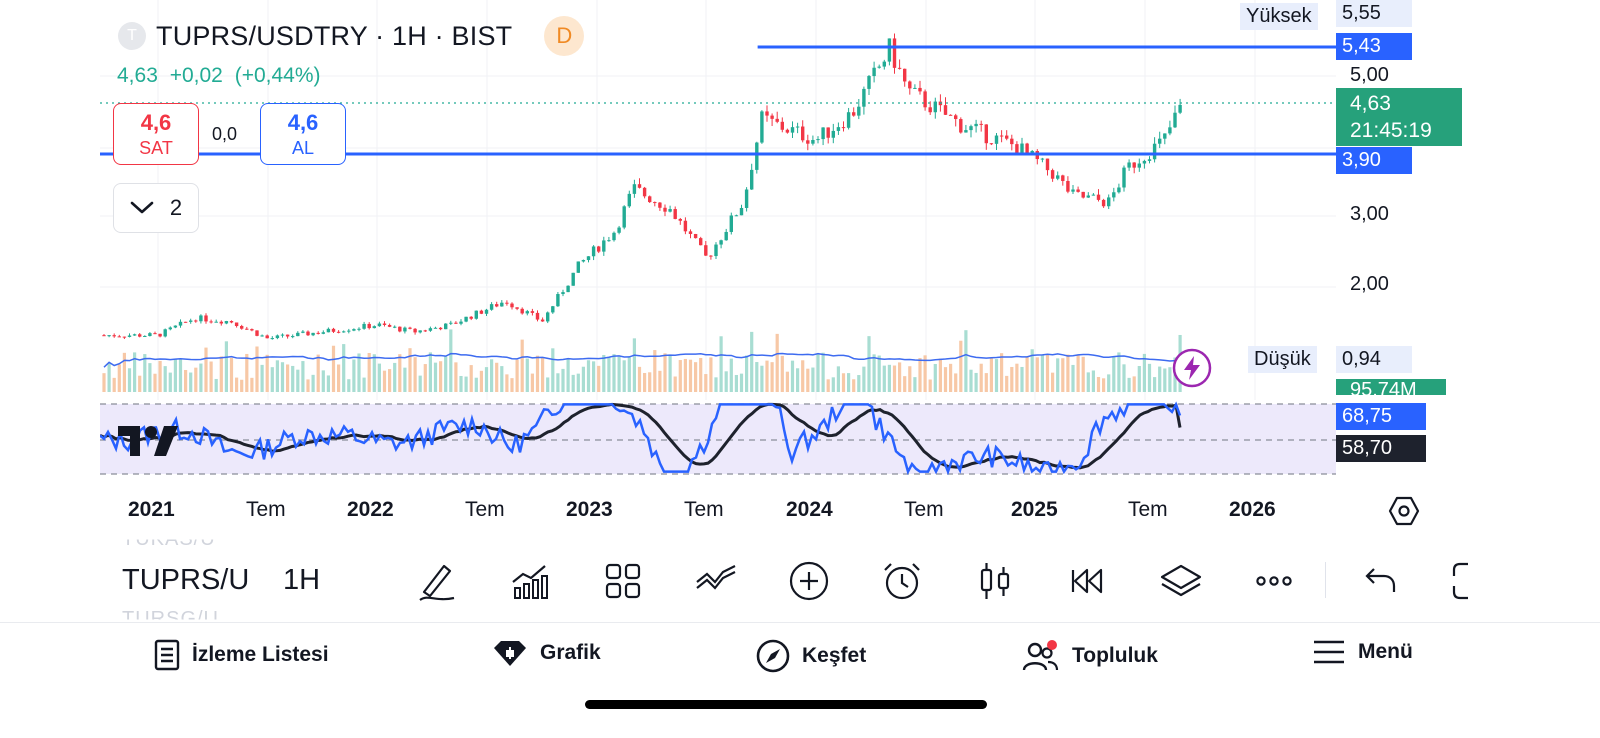 The width and height of the screenshot is (1600, 738). What do you see at coordinates (334, 35) in the screenshot?
I see `symbol-title: TUPRS/USDTRY · 1H · BIST` at bounding box center [334, 35].